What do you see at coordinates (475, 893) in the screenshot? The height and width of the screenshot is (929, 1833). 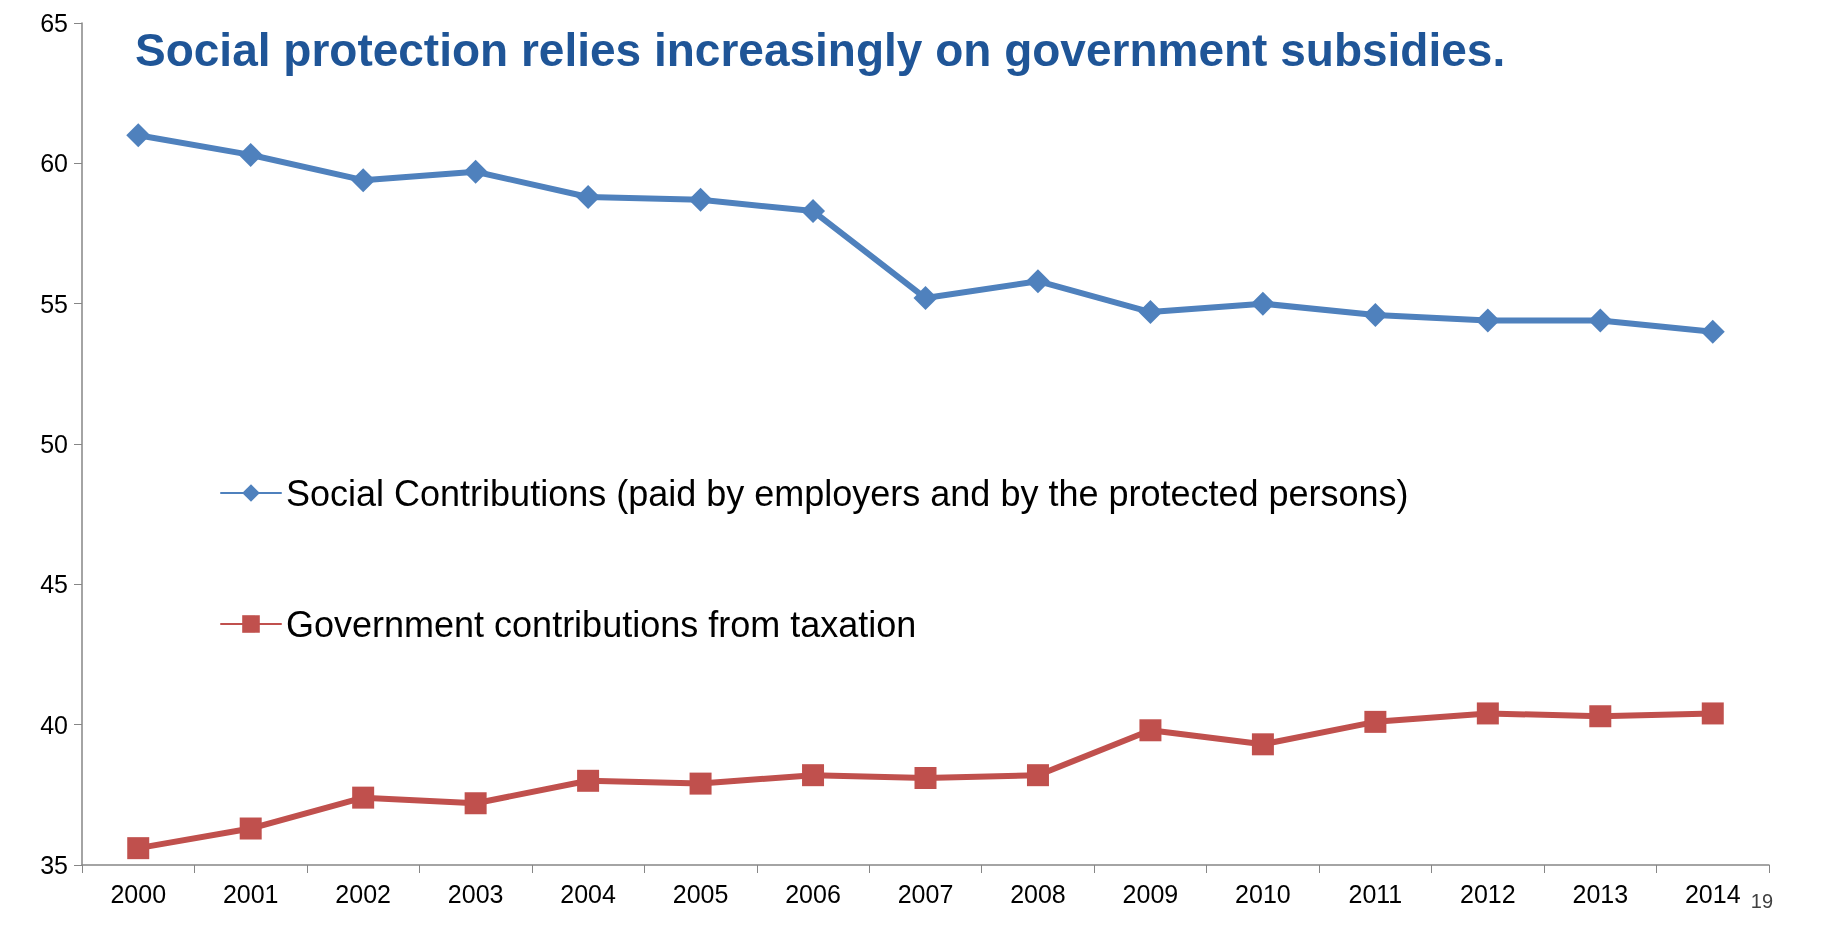 I see `x-tick-label: 2003` at bounding box center [475, 893].